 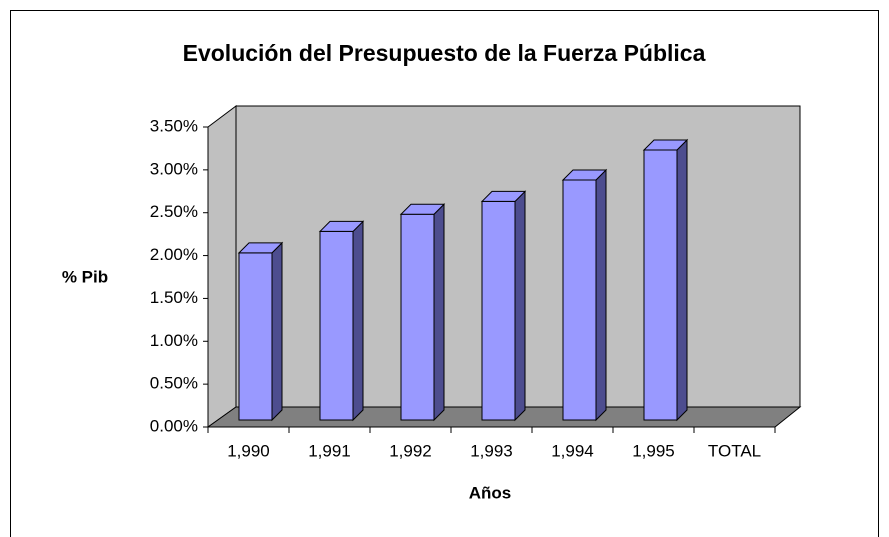 What do you see at coordinates (174, 425) in the screenshot?
I see `y-tick-label: 0.00%` at bounding box center [174, 425].